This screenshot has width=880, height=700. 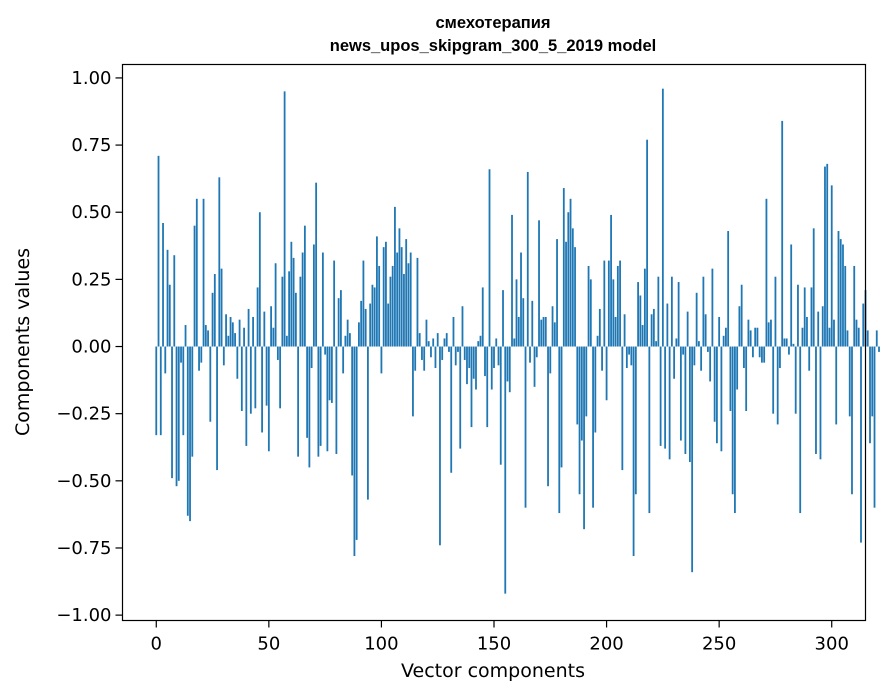 I want to click on x-tick-label: 50, so click(x=268, y=644).